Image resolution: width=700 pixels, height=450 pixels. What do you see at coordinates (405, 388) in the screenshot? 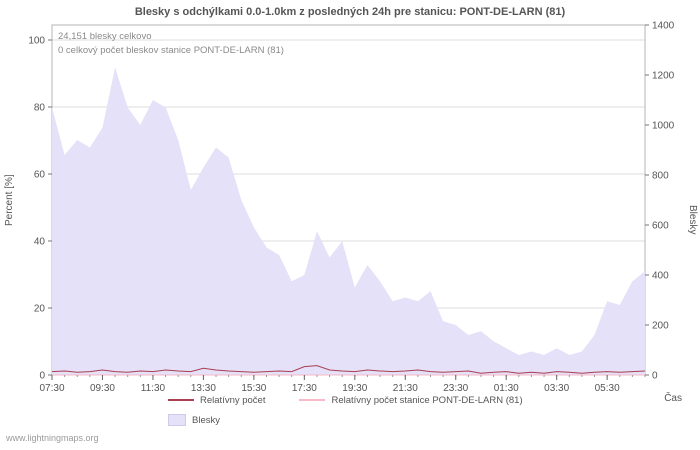
I see `x-tick-label: 21:30` at bounding box center [405, 388].